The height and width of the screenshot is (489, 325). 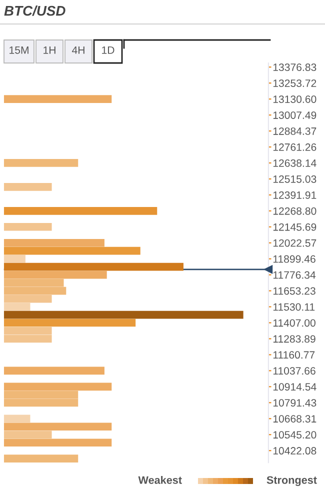 I want to click on y-tick-label: 12638.14, so click(x=294, y=163).